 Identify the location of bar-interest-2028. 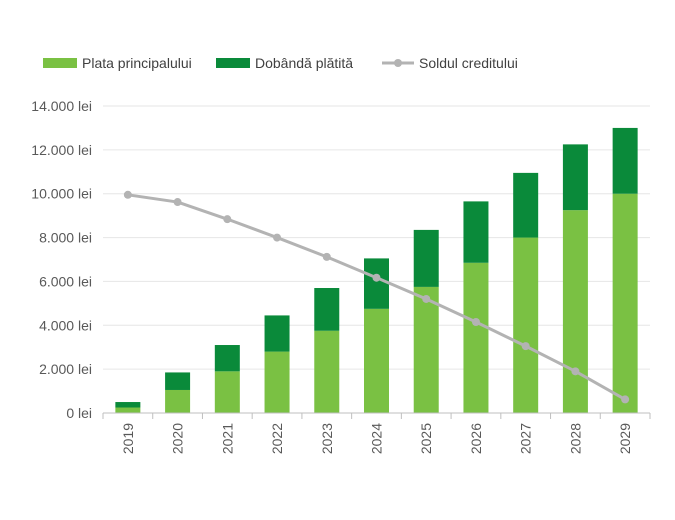
(575, 177).